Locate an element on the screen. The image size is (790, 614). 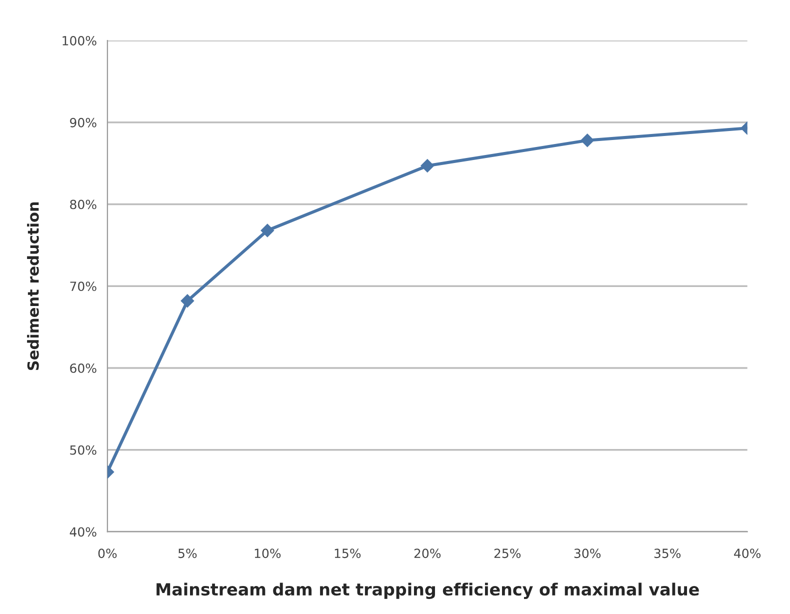
y-tick-label: 80% is located at coordinates (83, 205).